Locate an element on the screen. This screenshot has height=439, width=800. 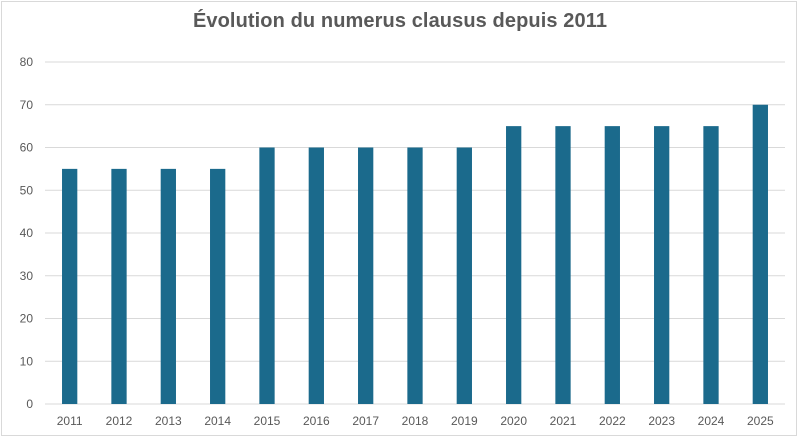
y-tick-label: 50 is located at coordinates (27, 190).